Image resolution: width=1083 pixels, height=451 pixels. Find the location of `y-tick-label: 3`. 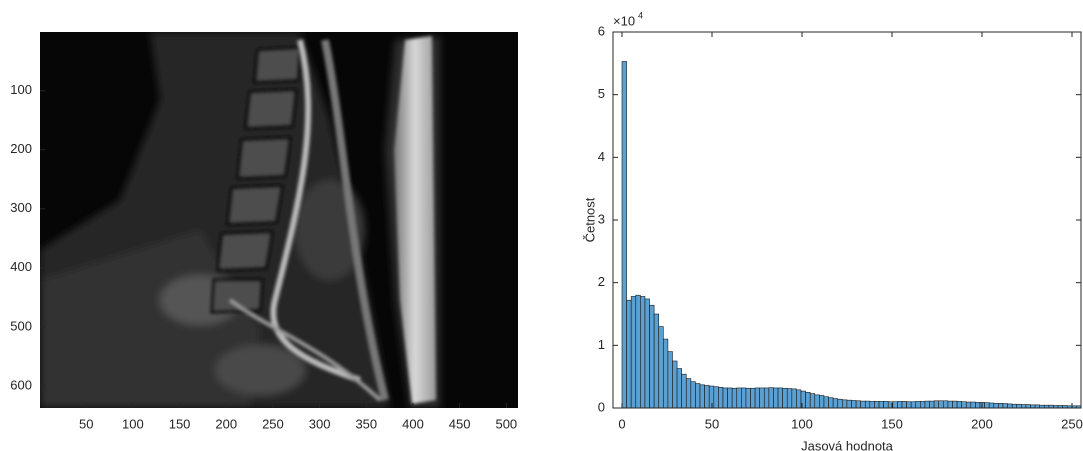

y-tick-label: 3 is located at coordinates (601, 218).